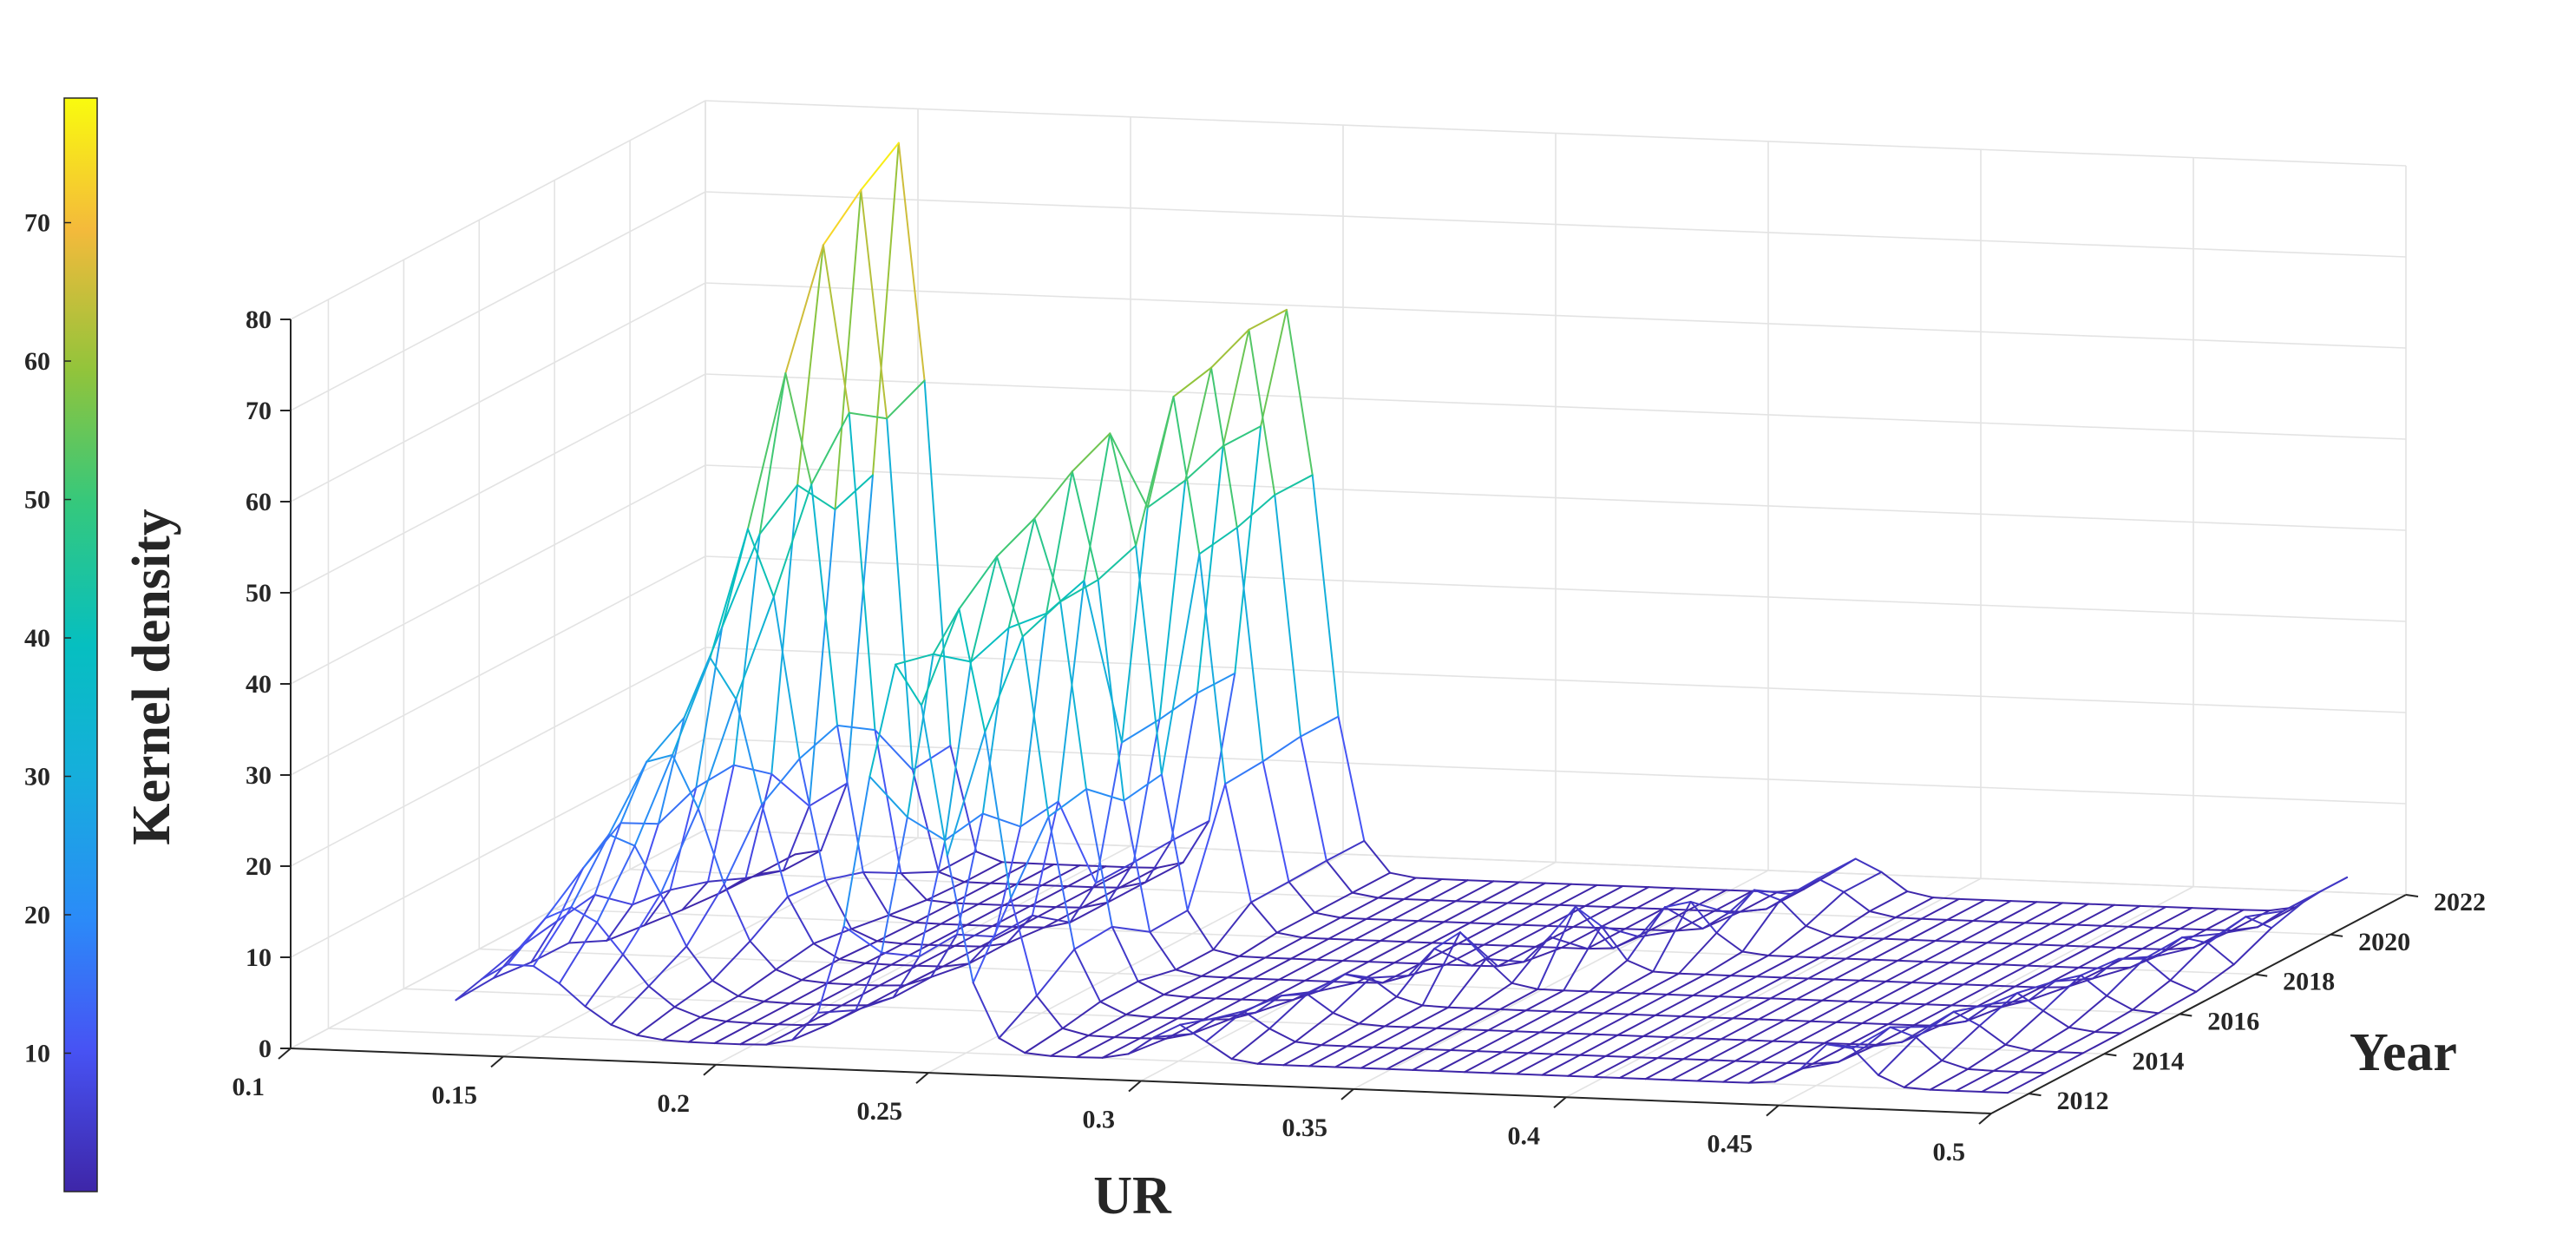 Image resolution: width=2576 pixels, height=1235 pixels. What do you see at coordinates (2384, 942) in the screenshot?
I see `y-tick-label: 2020` at bounding box center [2384, 942].